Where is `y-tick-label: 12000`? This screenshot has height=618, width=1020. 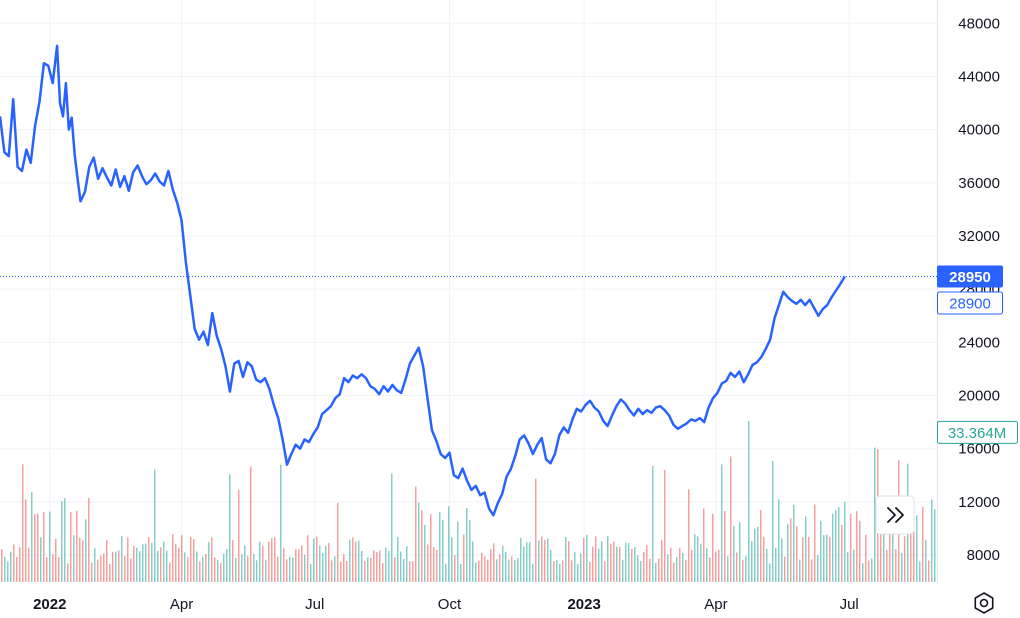
y-tick-label: 12000 is located at coordinates (979, 502).